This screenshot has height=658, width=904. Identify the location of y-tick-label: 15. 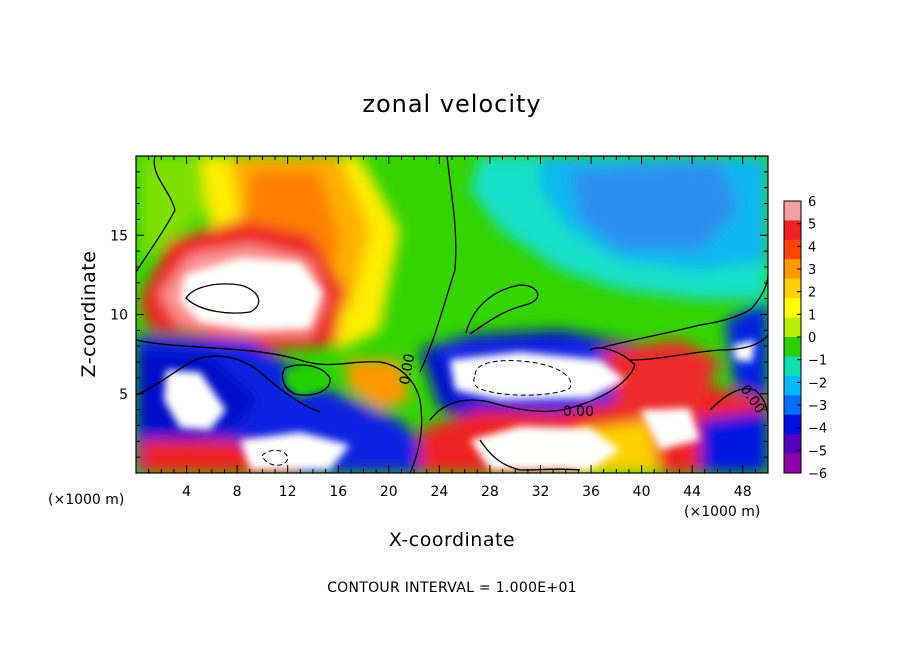
(119, 236).